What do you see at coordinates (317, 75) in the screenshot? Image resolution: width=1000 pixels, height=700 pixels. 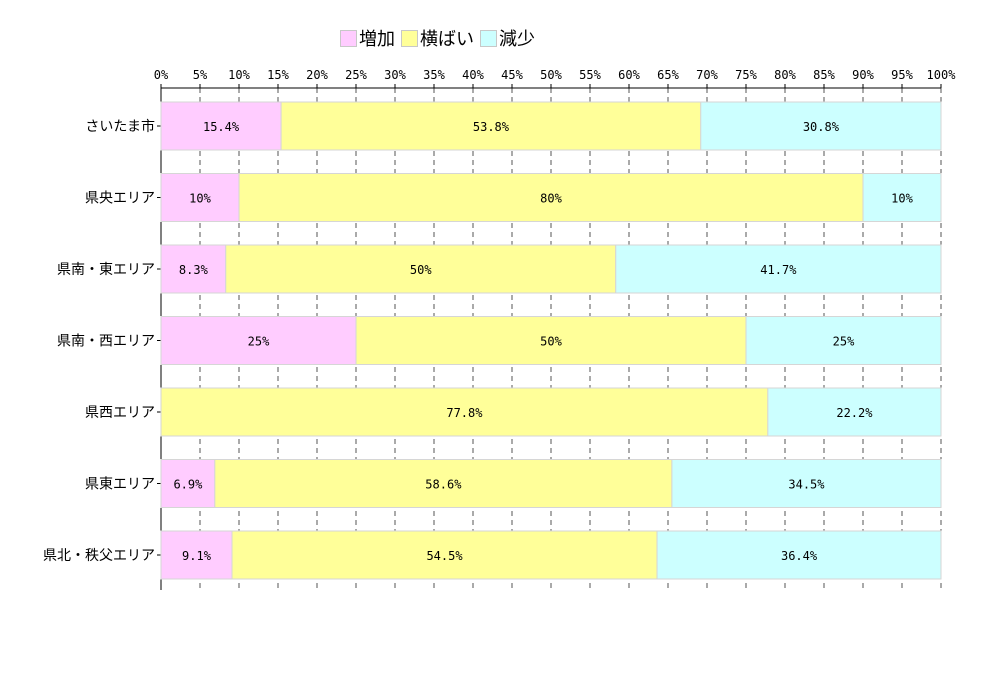 I see `x-tick-label: 20%` at bounding box center [317, 75].